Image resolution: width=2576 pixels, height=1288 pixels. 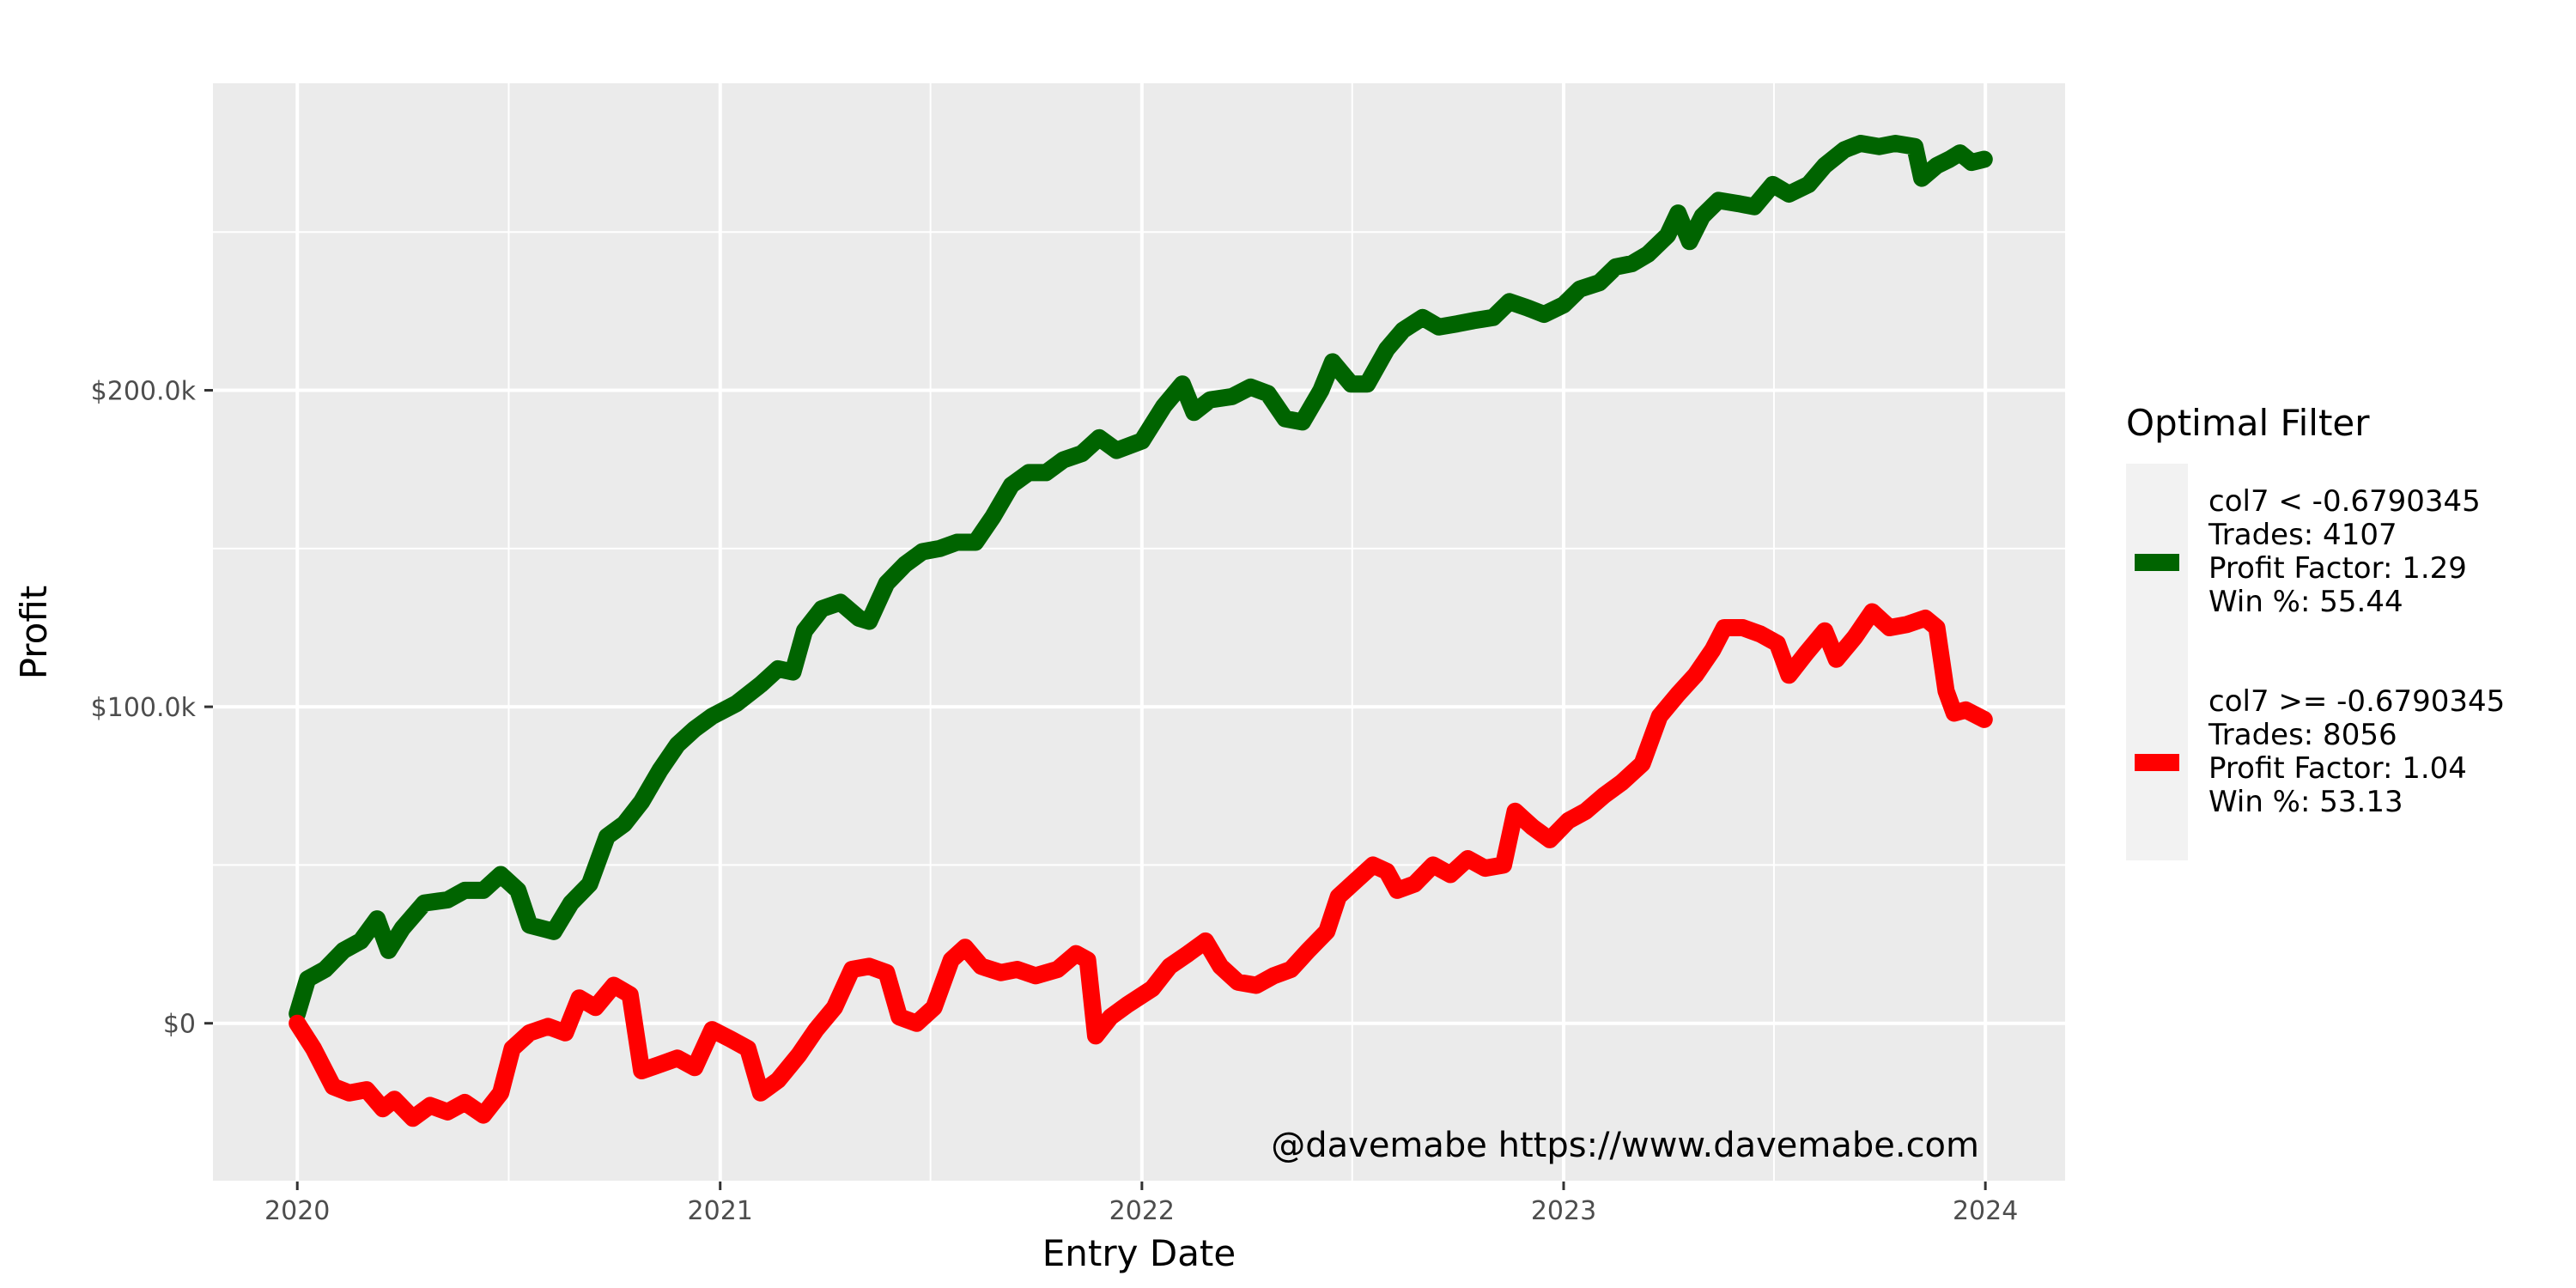 I want to click on y-axis-title: Profit, so click(x=34, y=633).